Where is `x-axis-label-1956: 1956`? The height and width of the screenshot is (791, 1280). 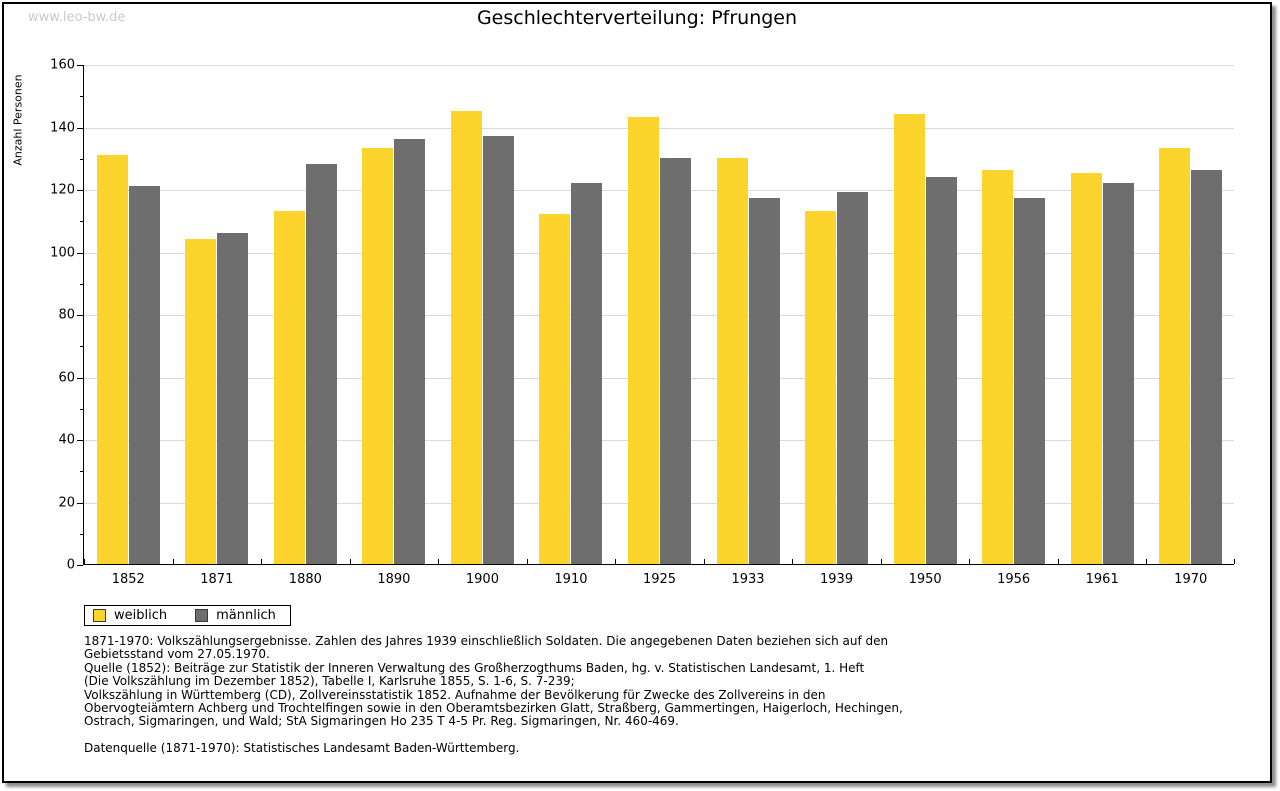
x-axis-label-1956: 1956 is located at coordinates (1014, 579).